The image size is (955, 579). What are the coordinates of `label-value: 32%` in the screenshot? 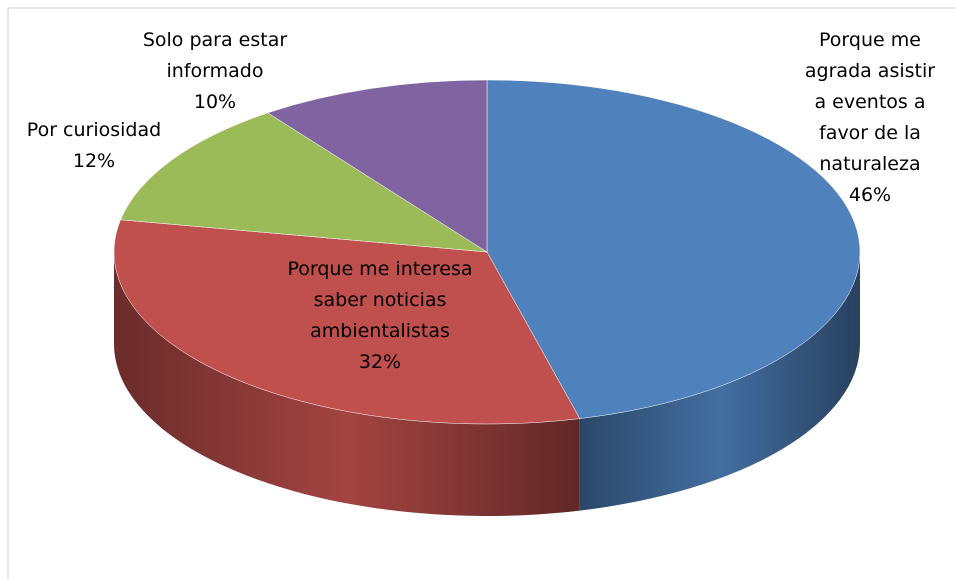 It's located at (380, 362).